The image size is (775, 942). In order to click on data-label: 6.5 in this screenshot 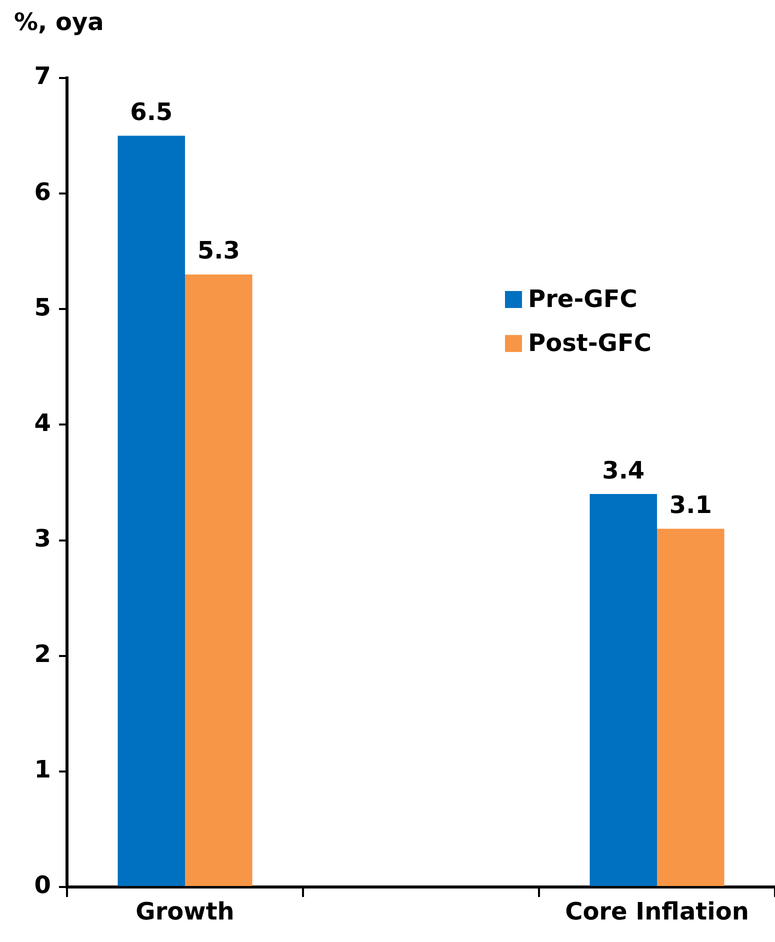, I will do `click(151, 112)`.